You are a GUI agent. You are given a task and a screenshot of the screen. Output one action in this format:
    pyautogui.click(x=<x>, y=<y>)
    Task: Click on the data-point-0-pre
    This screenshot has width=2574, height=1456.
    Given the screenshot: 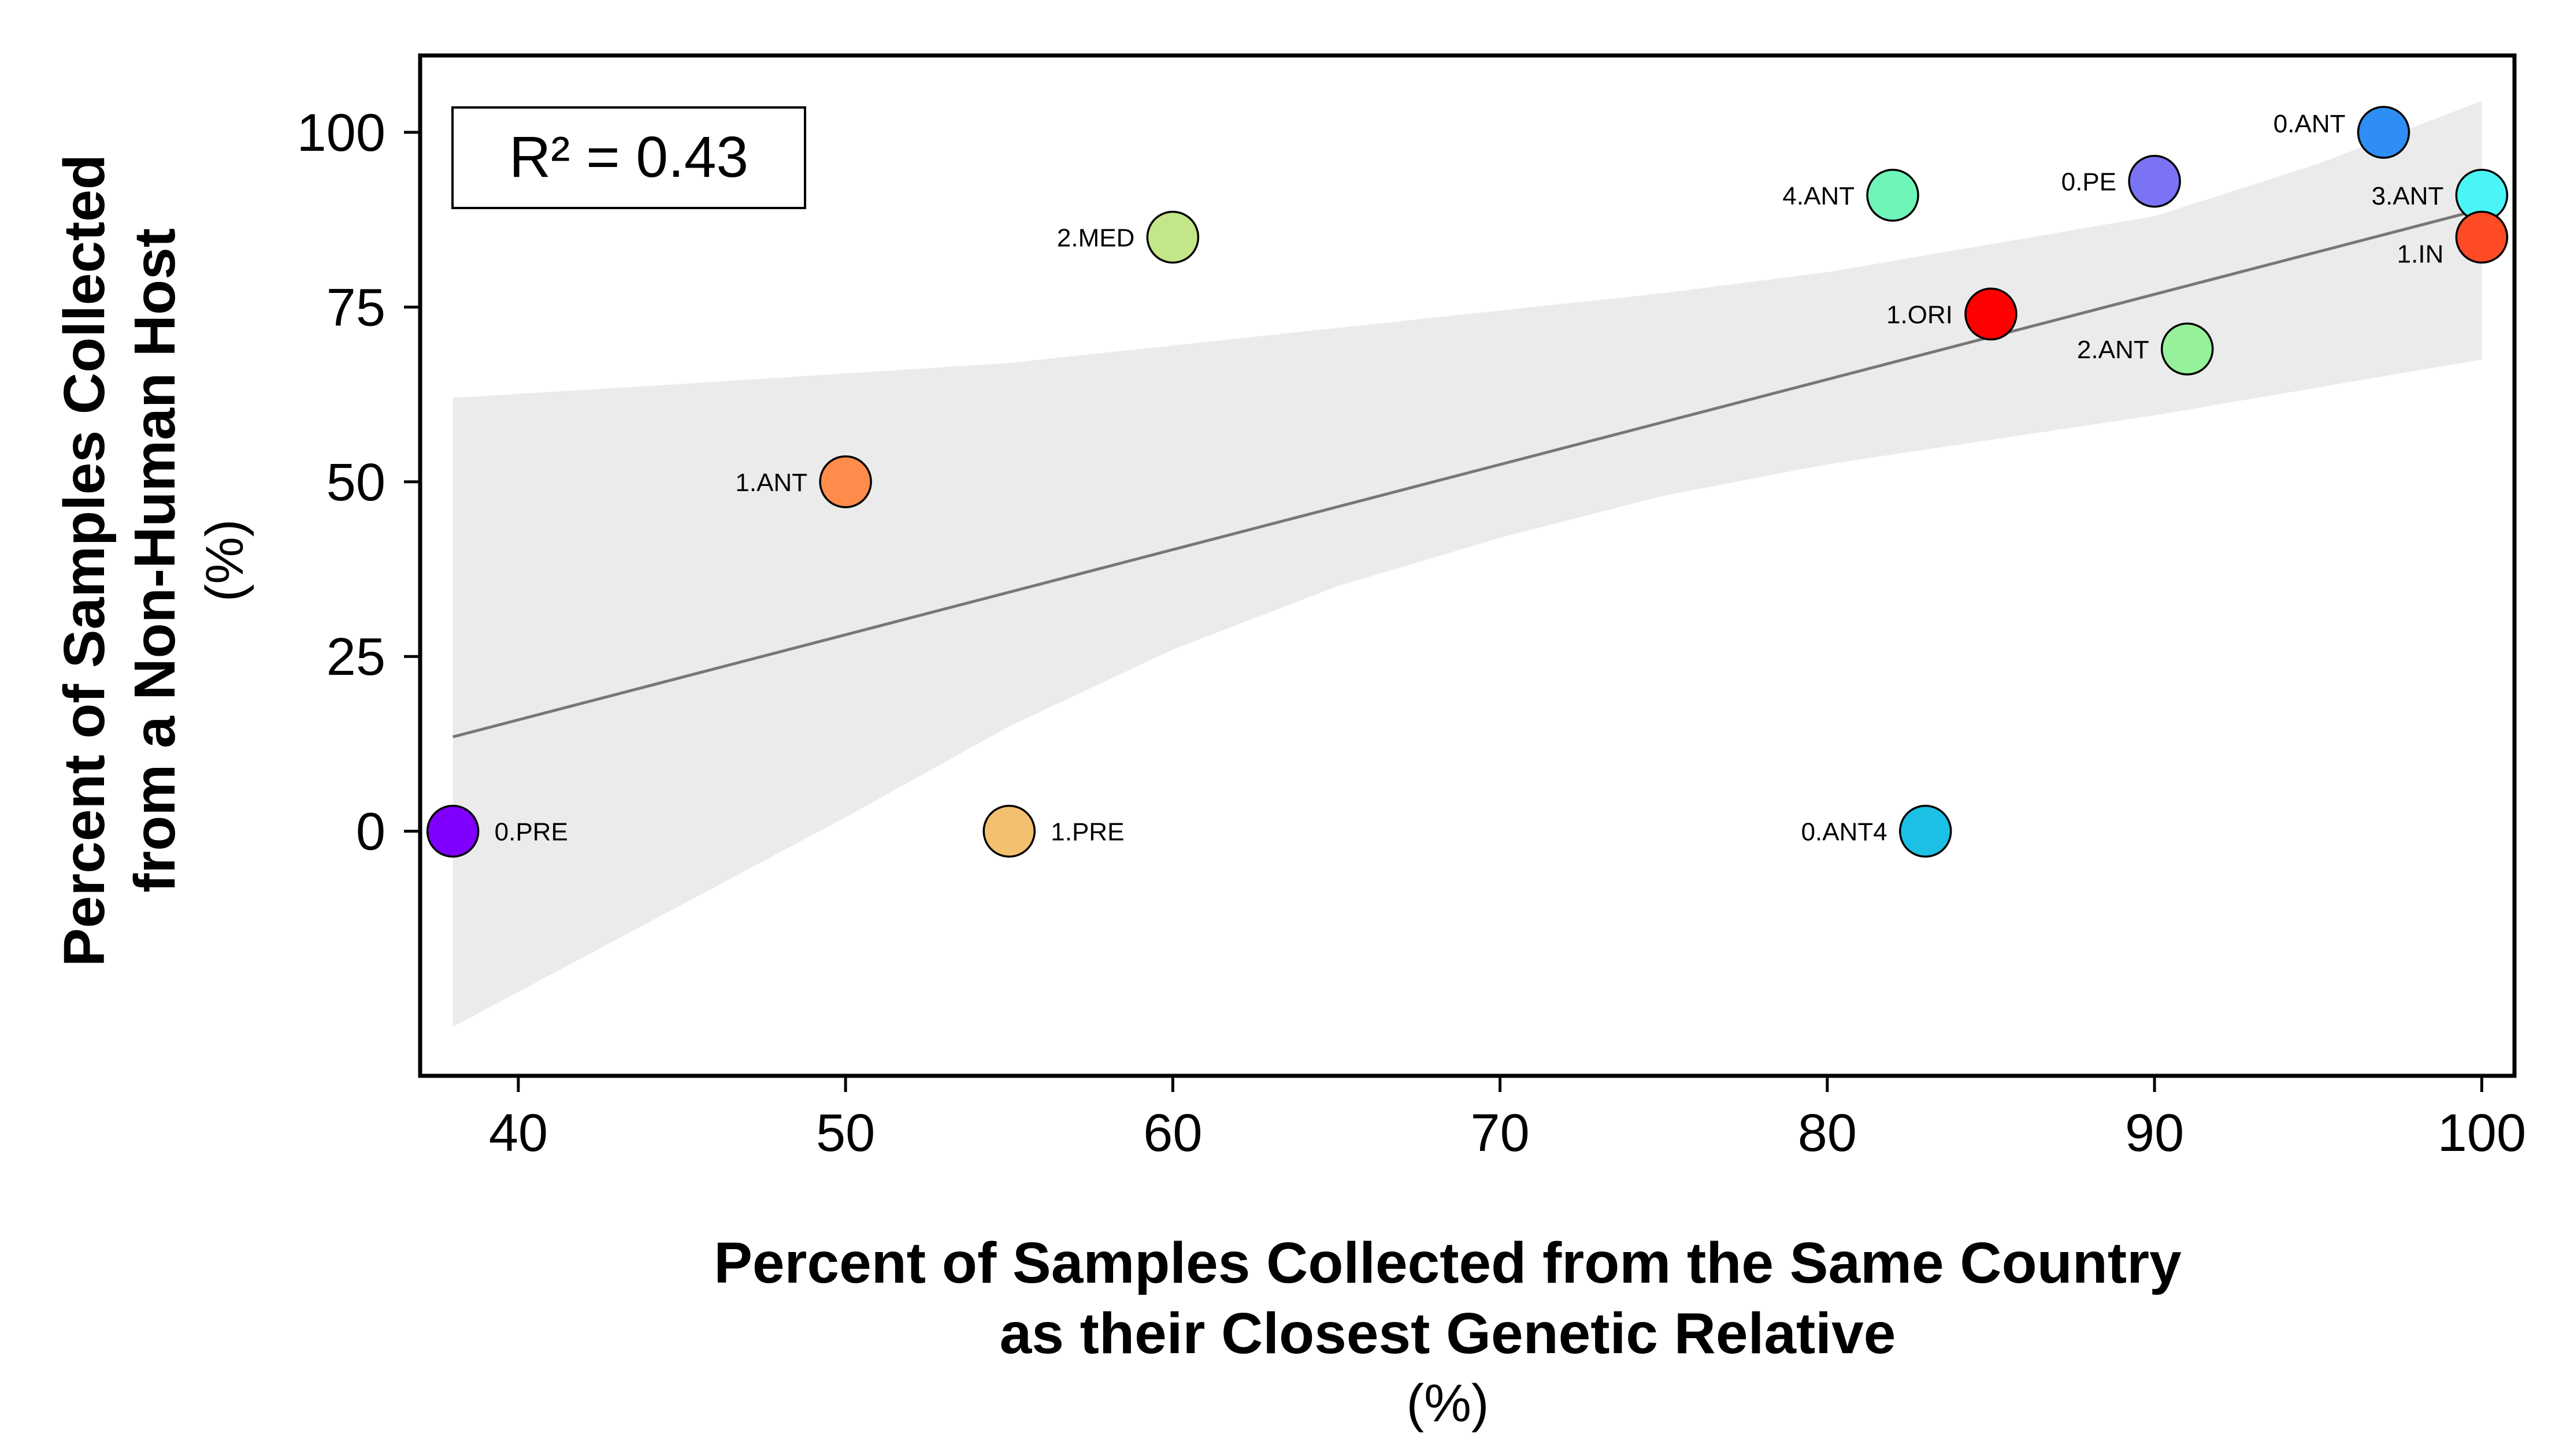 What is the action you would take?
    pyautogui.click(x=453, y=831)
    